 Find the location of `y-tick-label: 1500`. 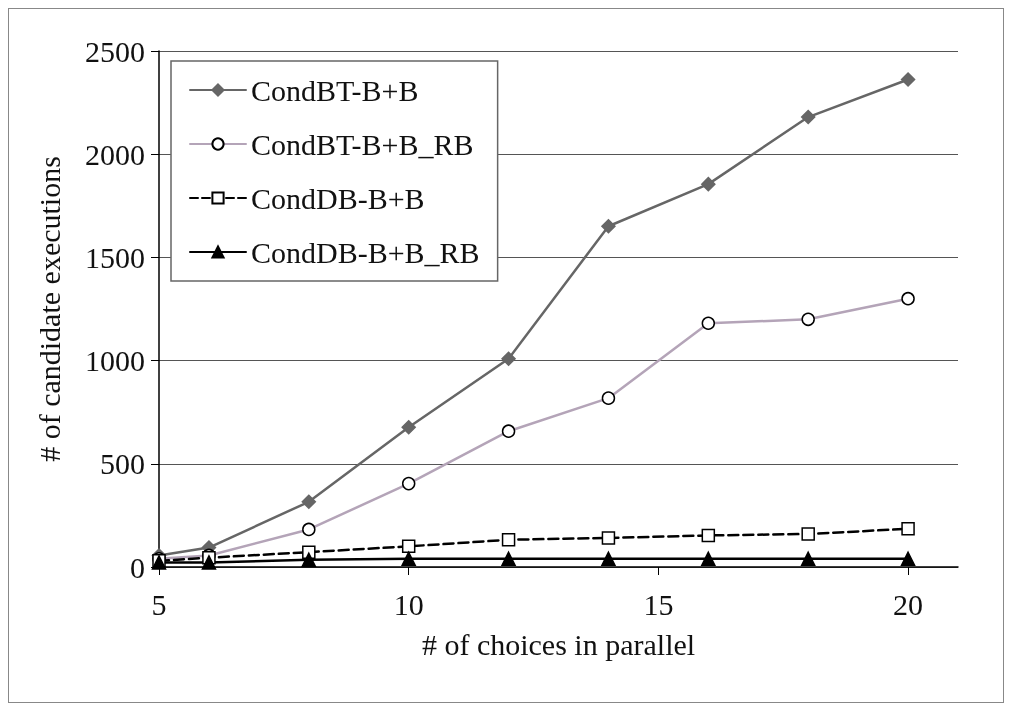

y-tick-label: 1500 is located at coordinates (115, 257).